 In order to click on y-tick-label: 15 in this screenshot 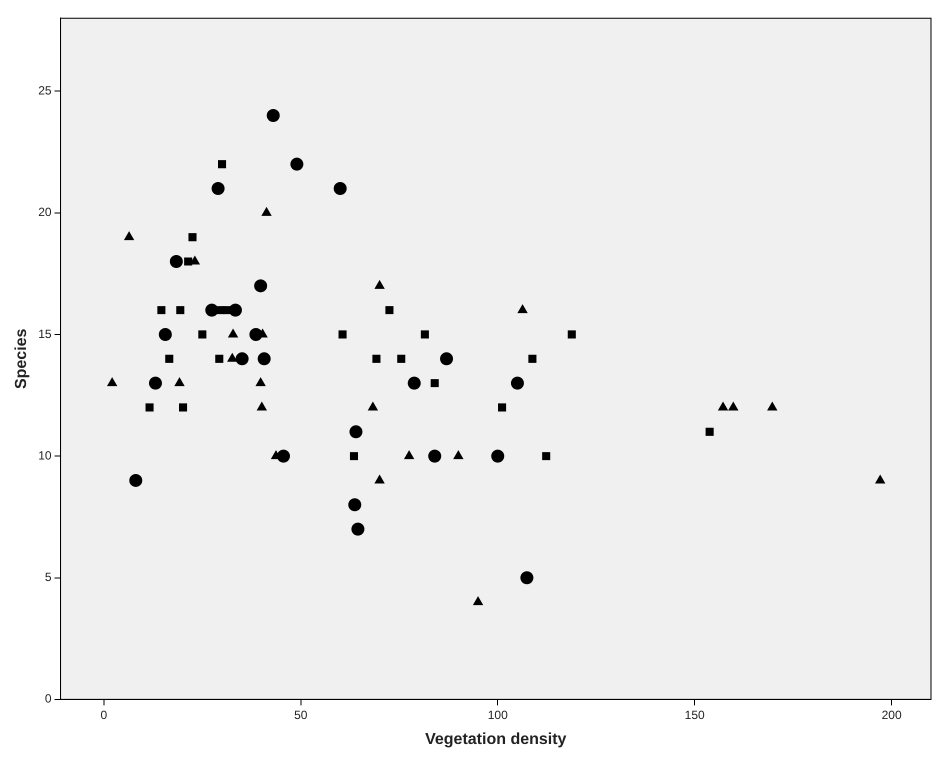, I will do `click(45, 333)`.